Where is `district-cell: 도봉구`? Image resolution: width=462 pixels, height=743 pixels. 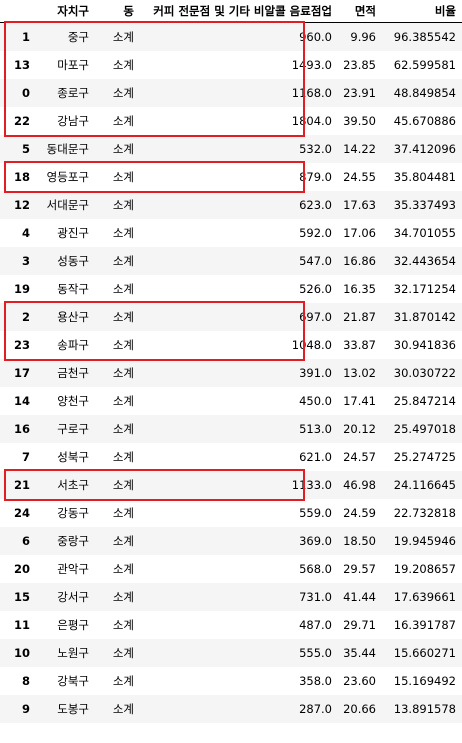
district-cell: 도봉구 is located at coordinates (73, 709).